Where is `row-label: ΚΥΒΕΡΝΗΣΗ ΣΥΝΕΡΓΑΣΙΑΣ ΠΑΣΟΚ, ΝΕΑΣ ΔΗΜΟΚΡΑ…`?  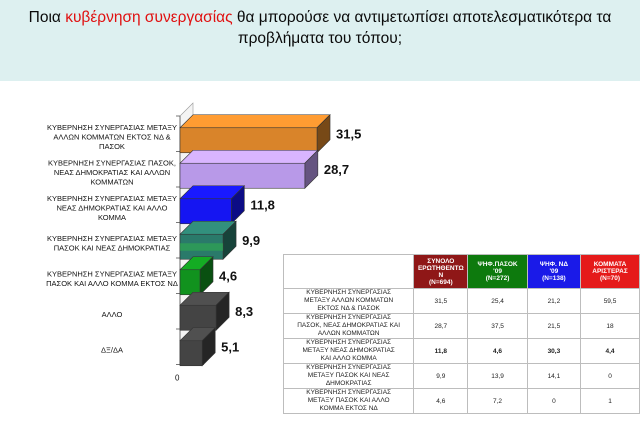 row-label: ΚΥΒΕΡΝΗΣΗ ΣΥΝΕΡΓΑΣΙΑΣ ΠΑΣΟΚ, ΝΕΑΣ ΔΗΜΟΚΡΑ… is located at coordinates (348, 326).